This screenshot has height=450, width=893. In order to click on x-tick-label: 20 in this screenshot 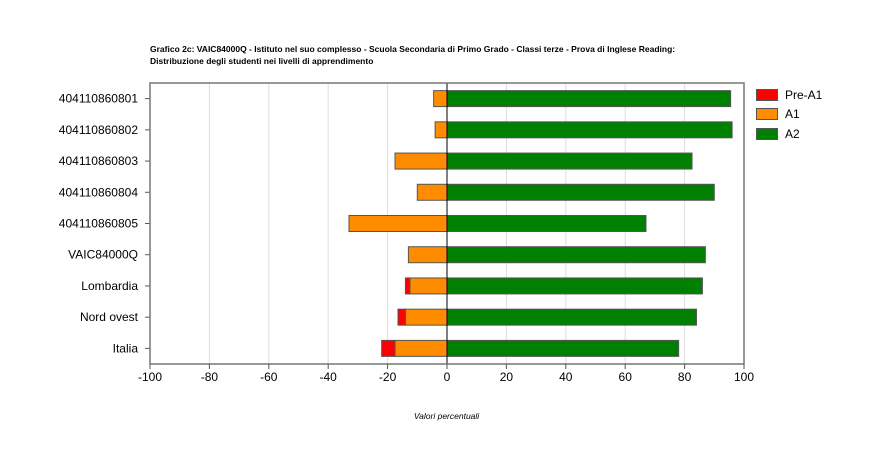, I will do `click(507, 377)`.